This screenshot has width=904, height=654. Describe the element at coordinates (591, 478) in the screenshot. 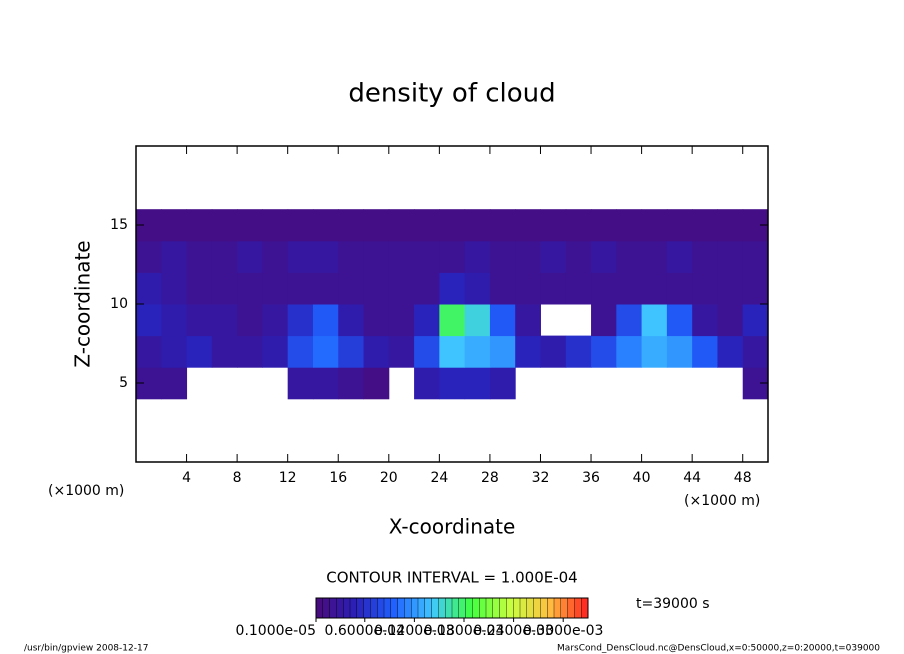

I see `x-tick-label: 36` at that location.